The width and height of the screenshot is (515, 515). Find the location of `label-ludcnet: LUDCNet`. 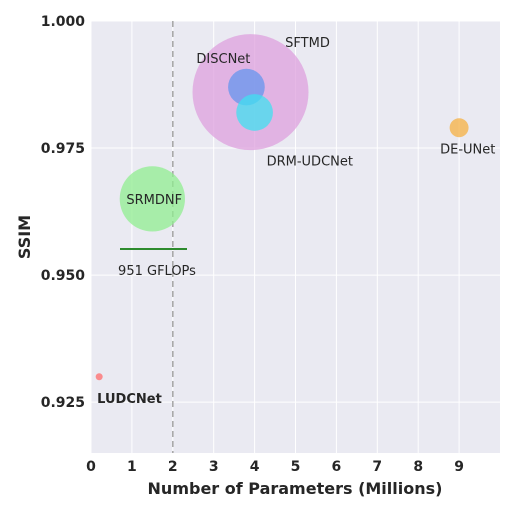

label-ludcnet: LUDCNet is located at coordinates (129, 399).